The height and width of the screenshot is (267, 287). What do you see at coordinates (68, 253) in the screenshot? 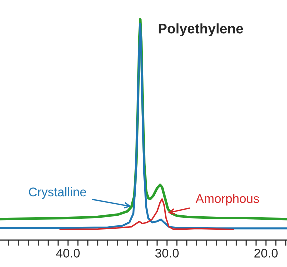
I see `x-tick-label: 40.0` at bounding box center [68, 253].